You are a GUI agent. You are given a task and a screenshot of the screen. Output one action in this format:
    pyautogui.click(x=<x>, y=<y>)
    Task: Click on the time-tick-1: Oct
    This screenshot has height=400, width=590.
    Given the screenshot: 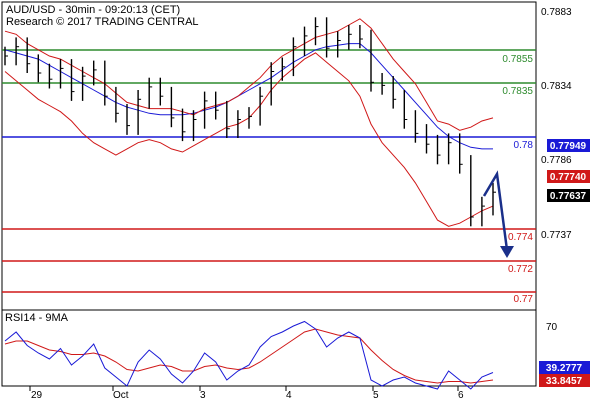 What is the action you would take?
    pyautogui.click(x=121, y=395)
    